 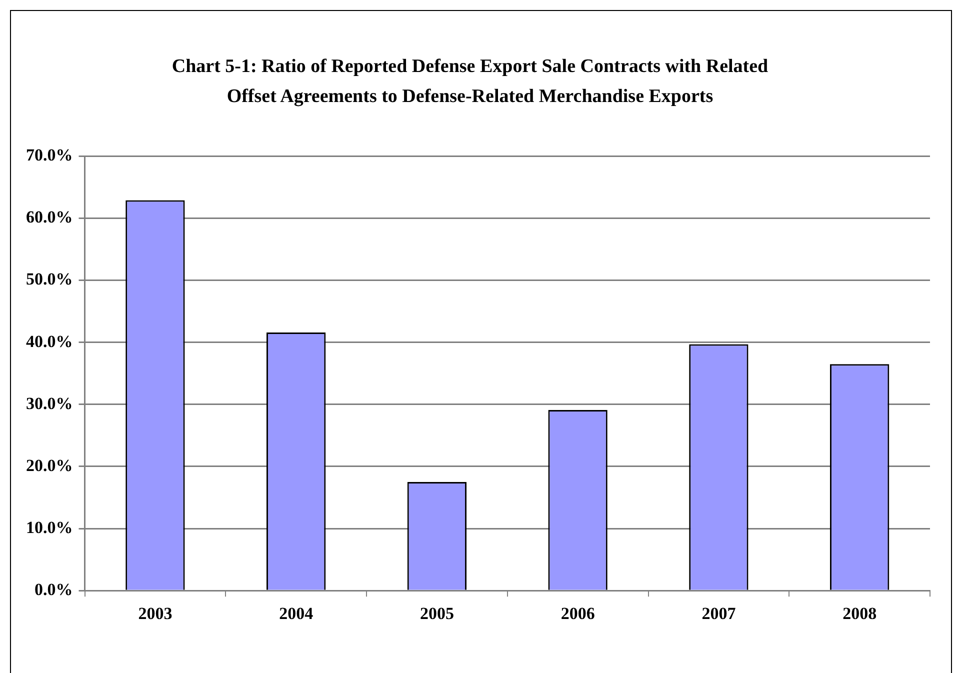 I want to click on x-tick-label: 2004, so click(x=296, y=614).